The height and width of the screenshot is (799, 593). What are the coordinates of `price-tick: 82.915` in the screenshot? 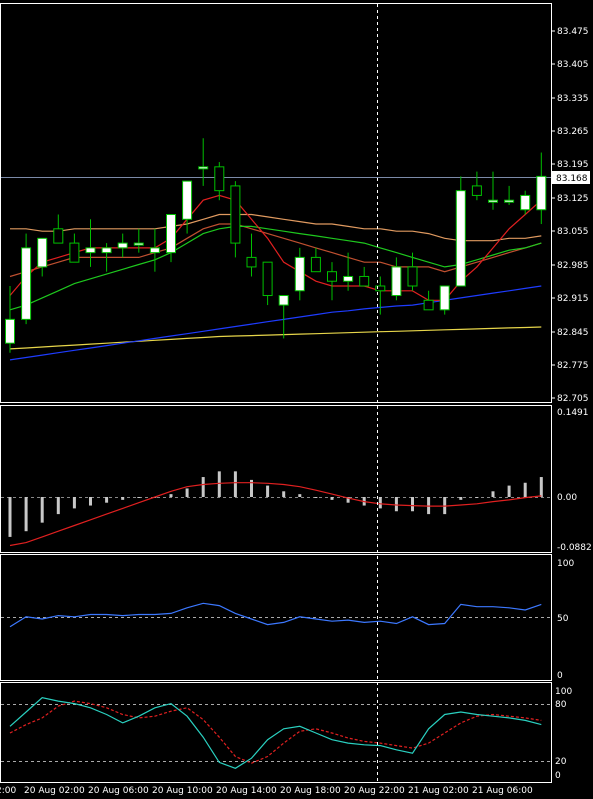 It's located at (573, 299).